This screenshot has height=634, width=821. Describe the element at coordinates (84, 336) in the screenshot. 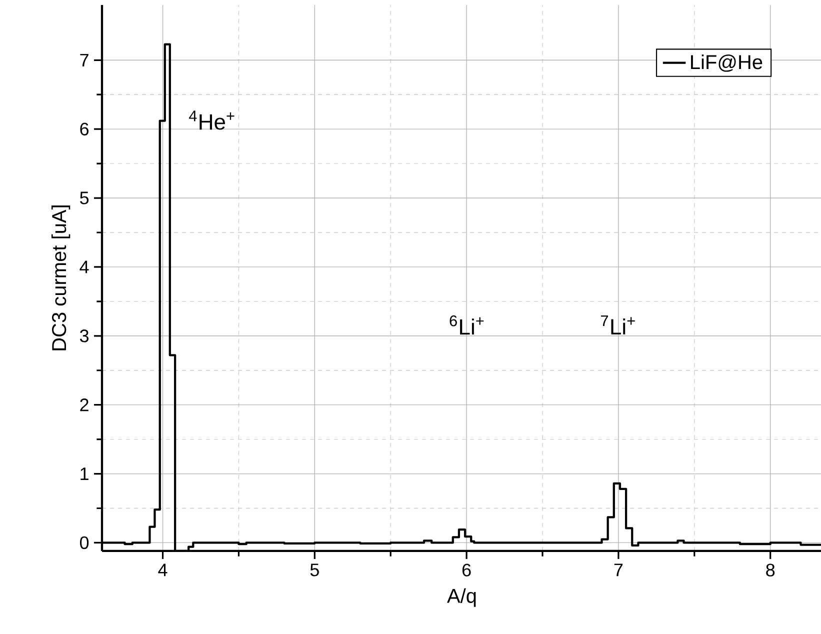

I see `y-tick-label: 3` at that location.